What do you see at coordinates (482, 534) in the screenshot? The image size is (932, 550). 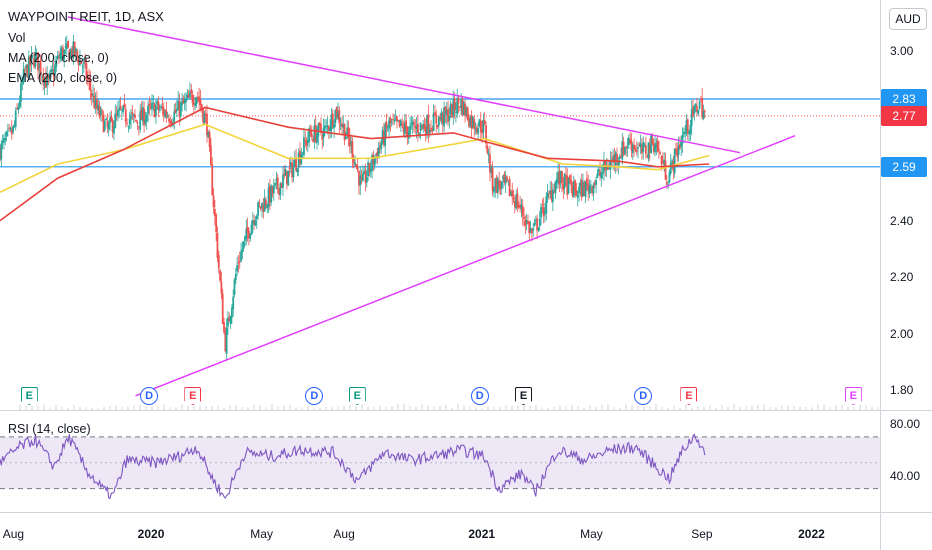 I see `x-tick-label: 2021` at bounding box center [482, 534].